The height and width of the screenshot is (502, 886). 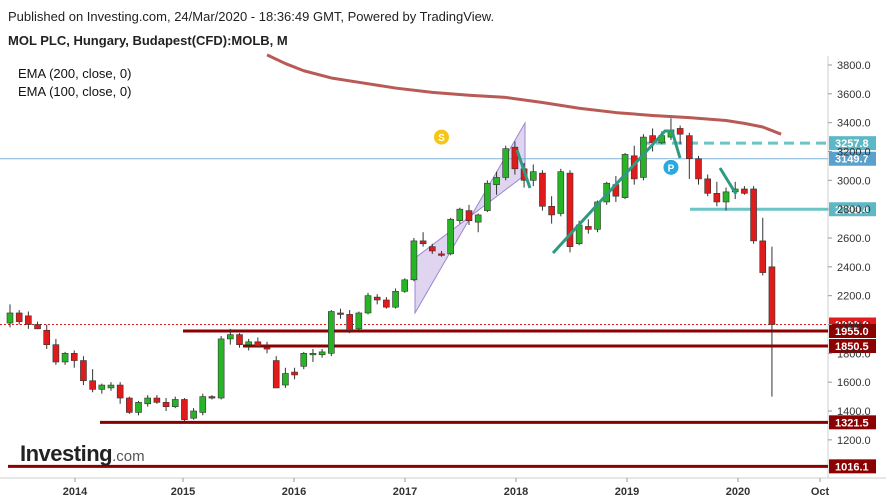 I want to click on level-tag-bg-3257.8, so click(x=852, y=143).